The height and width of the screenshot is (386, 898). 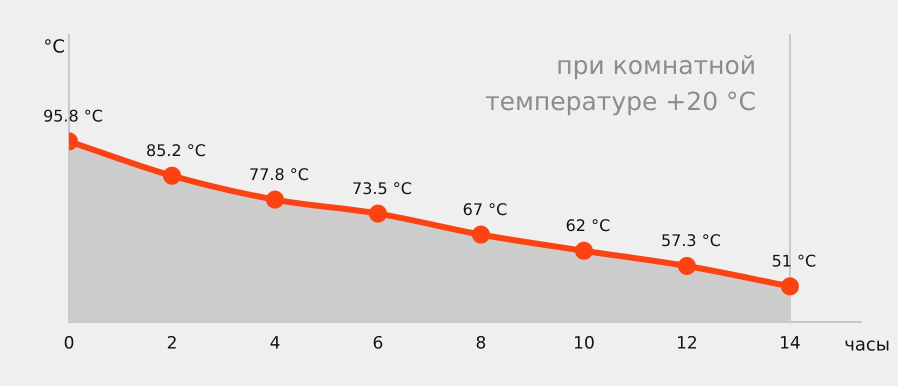 What do you see at coordinates (176, 150) in the screenshot?
I see `data-label: 85.2 °C` at bounding box center [176, 150].